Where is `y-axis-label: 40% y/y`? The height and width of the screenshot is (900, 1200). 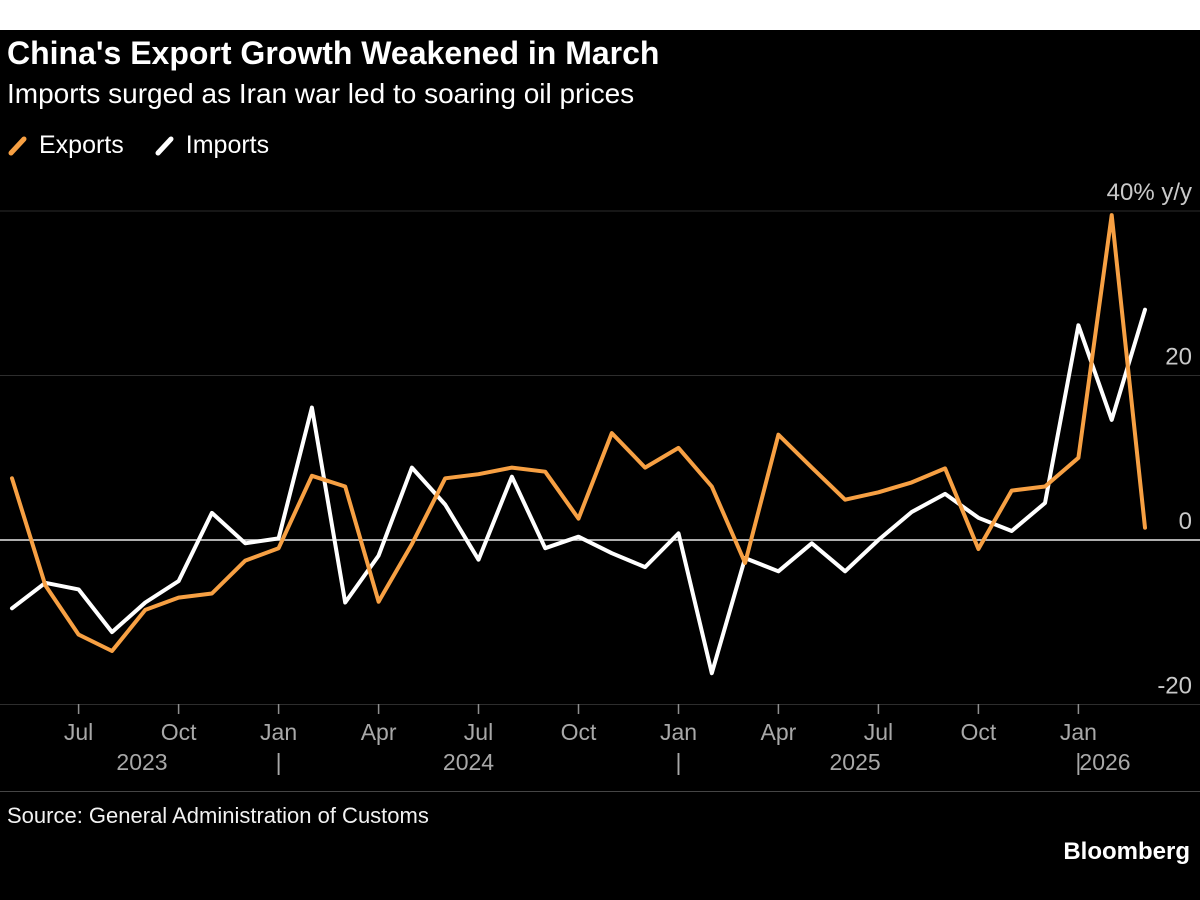
y-axis-label: 40% y/y is located at coordinates (1149, 192).